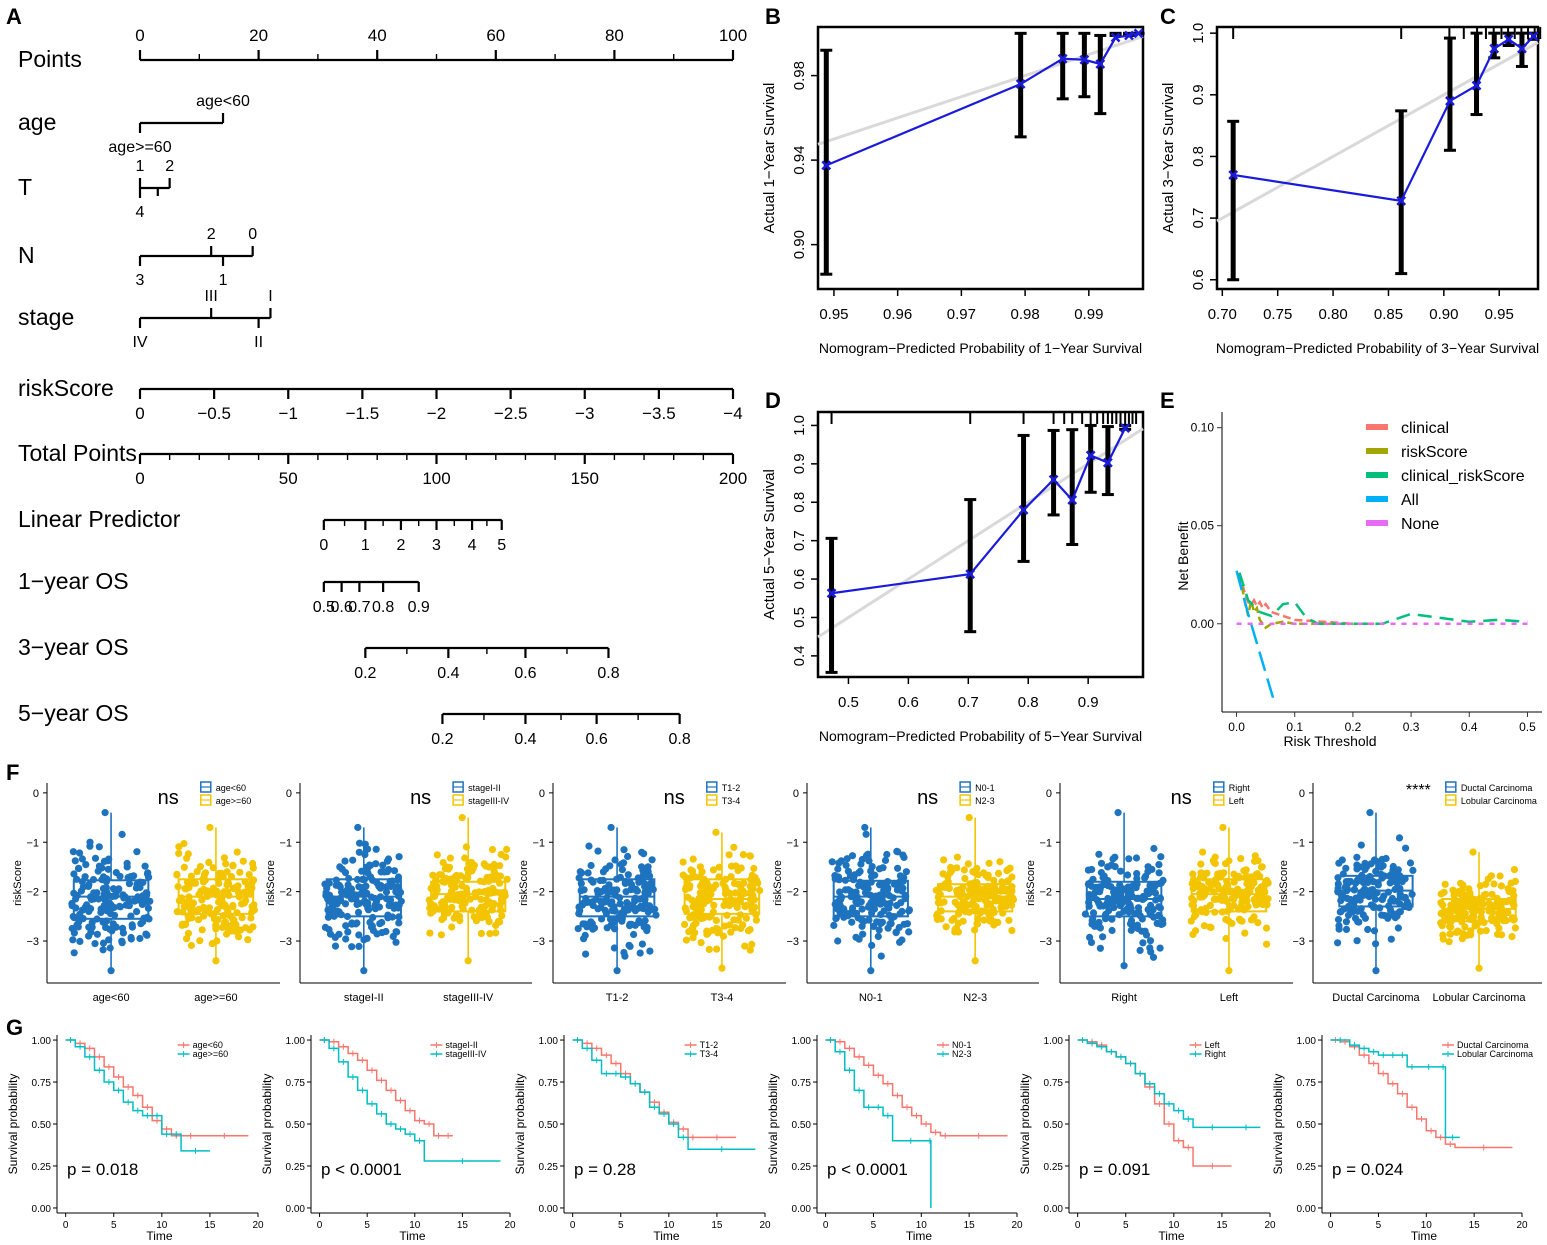 Image resolution: width=1547 pixels, height=1245 pixels. I want to click on x-tick-label: 0.70, so click(1222, 314).